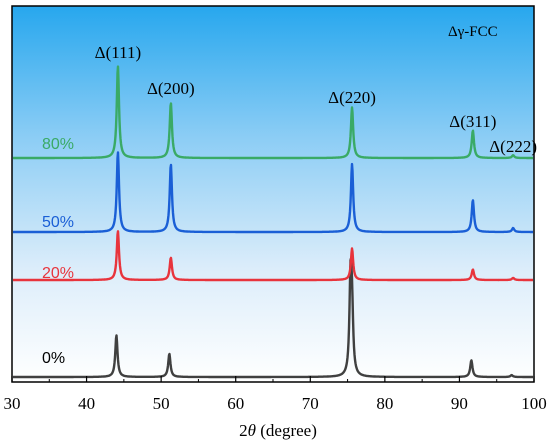 This screenshot has height=445, width=550. I want to click on x-tick-label: 70, so click(310, 403).